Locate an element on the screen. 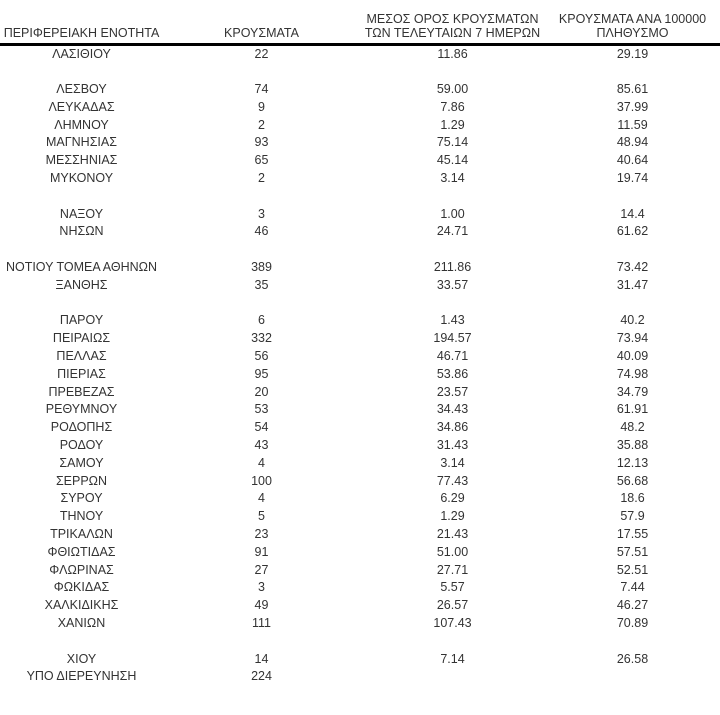  per100k-cell: 46.27 is located at coordinates (632, 605).